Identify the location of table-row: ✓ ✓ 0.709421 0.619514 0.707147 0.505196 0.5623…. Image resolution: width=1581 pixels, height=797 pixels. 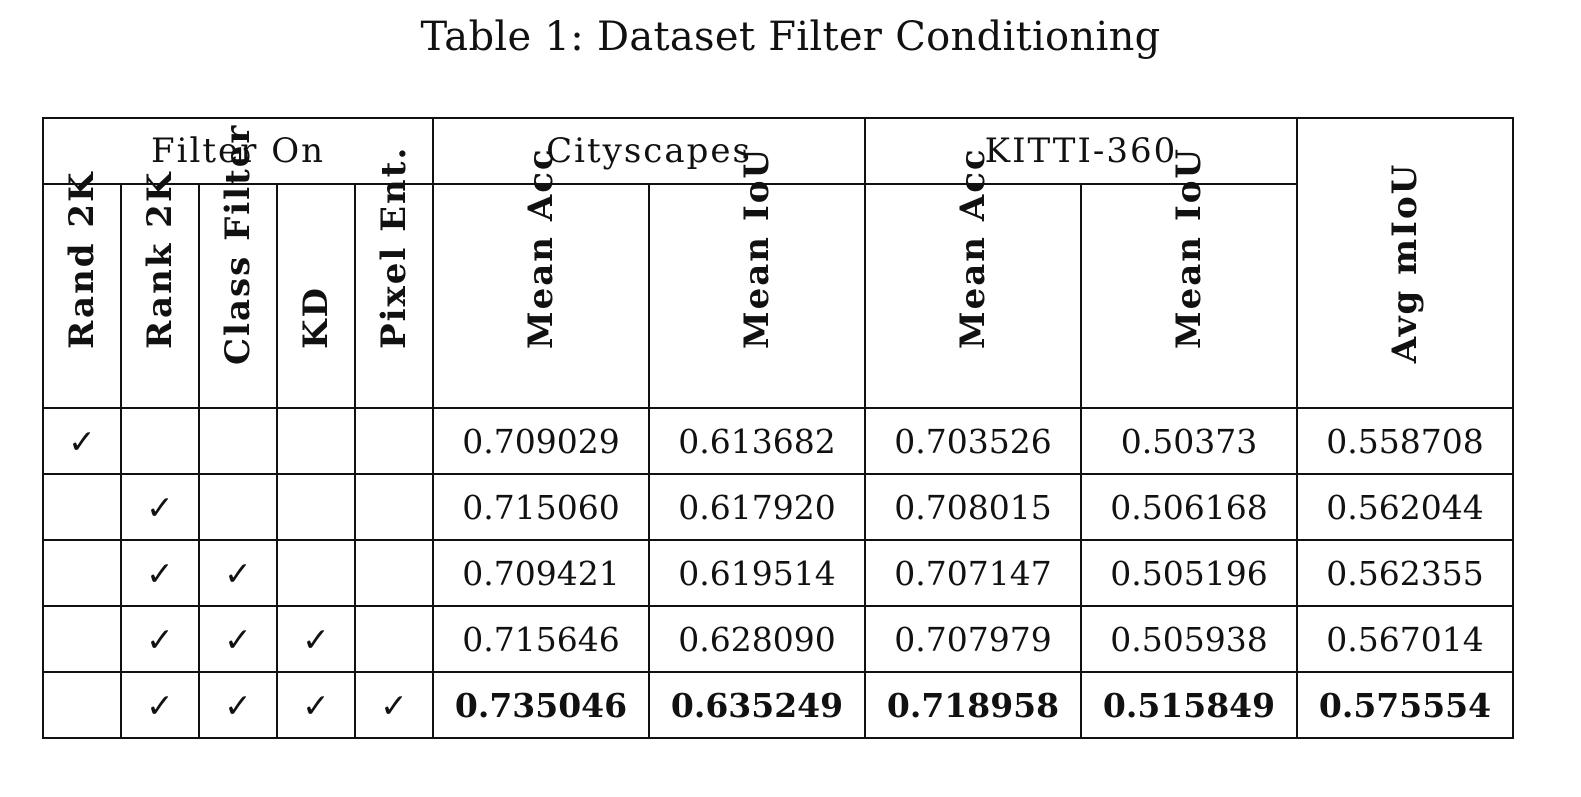
(778, 573).